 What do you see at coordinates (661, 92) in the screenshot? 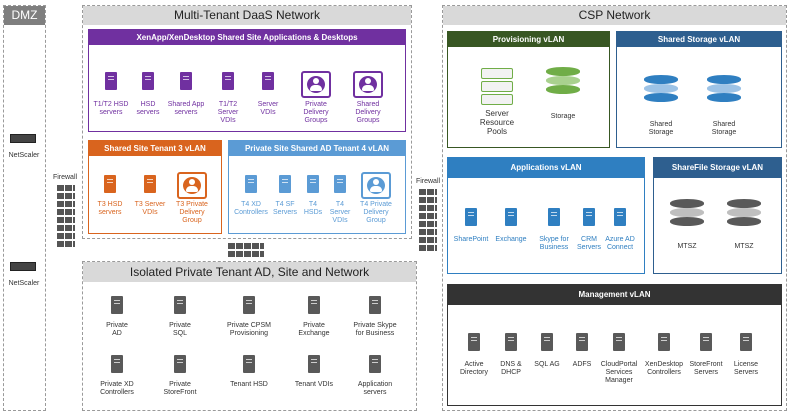
I see `shared-storage-1-icon` at bounding box center [661, 92].